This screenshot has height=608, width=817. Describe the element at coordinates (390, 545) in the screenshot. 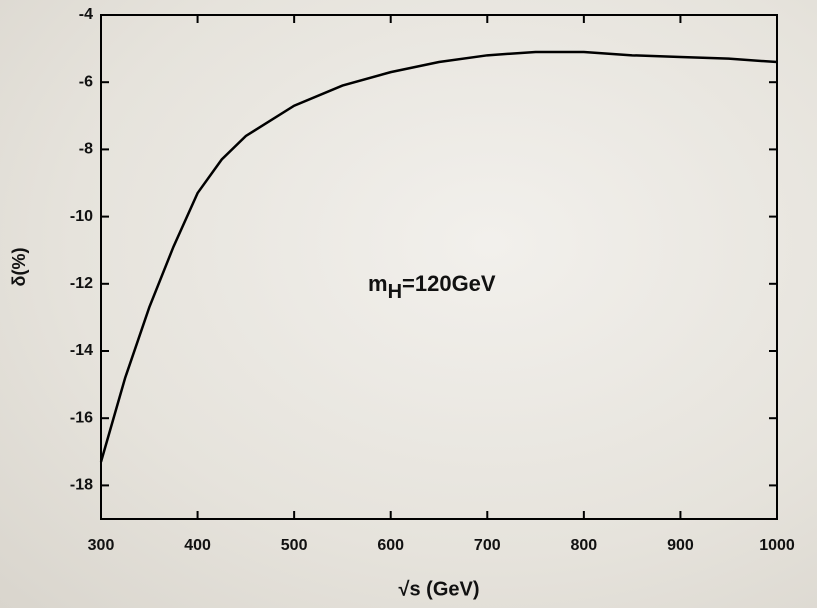

I see `x-tick-label: 600` at that location.